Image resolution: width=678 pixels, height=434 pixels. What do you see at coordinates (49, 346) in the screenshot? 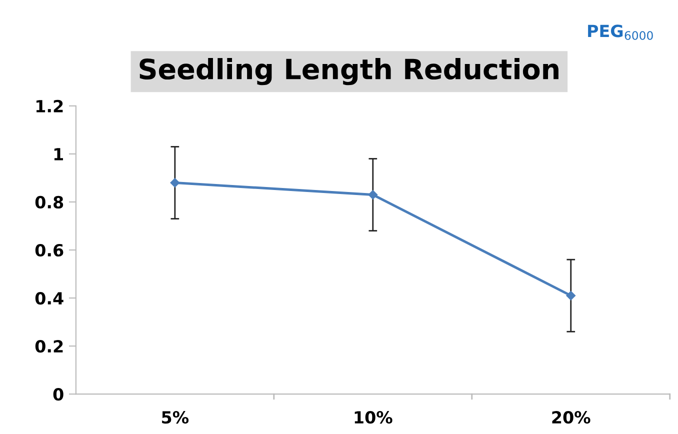
I see `y-tick-label: 0.2` at bounding box center [49, 346].